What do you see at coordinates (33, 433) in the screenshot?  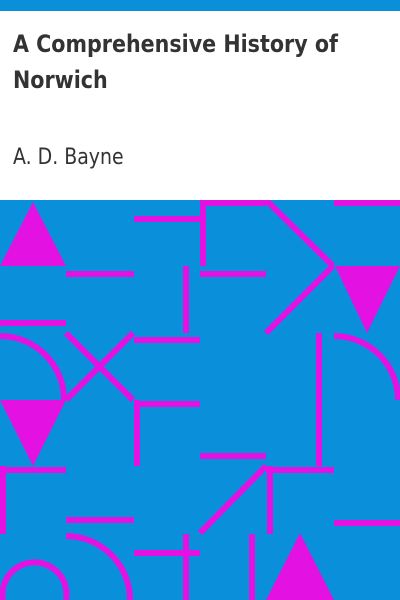 I see `triangle-down-left` at bounding box center [33, 433].